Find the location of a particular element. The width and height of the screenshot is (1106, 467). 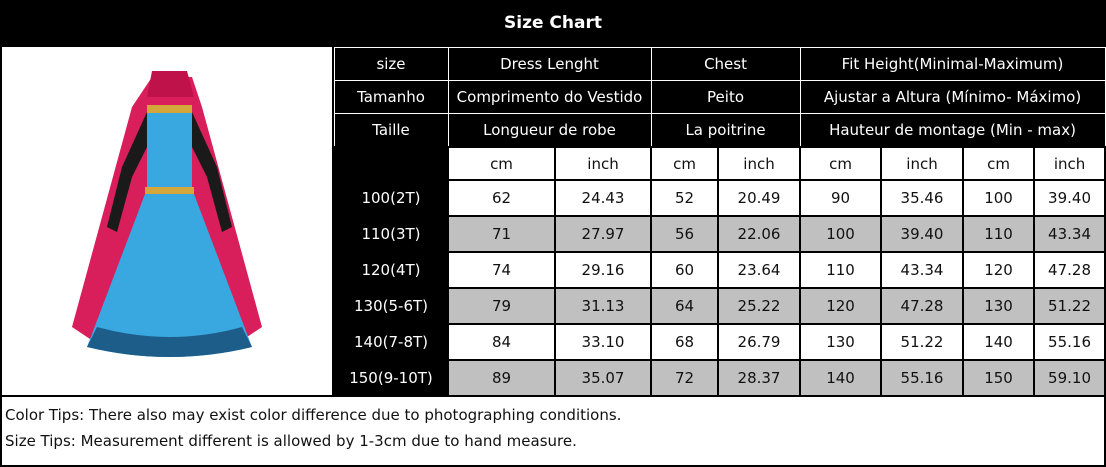

table-cell: 89 is located at coordinates (501, 378).